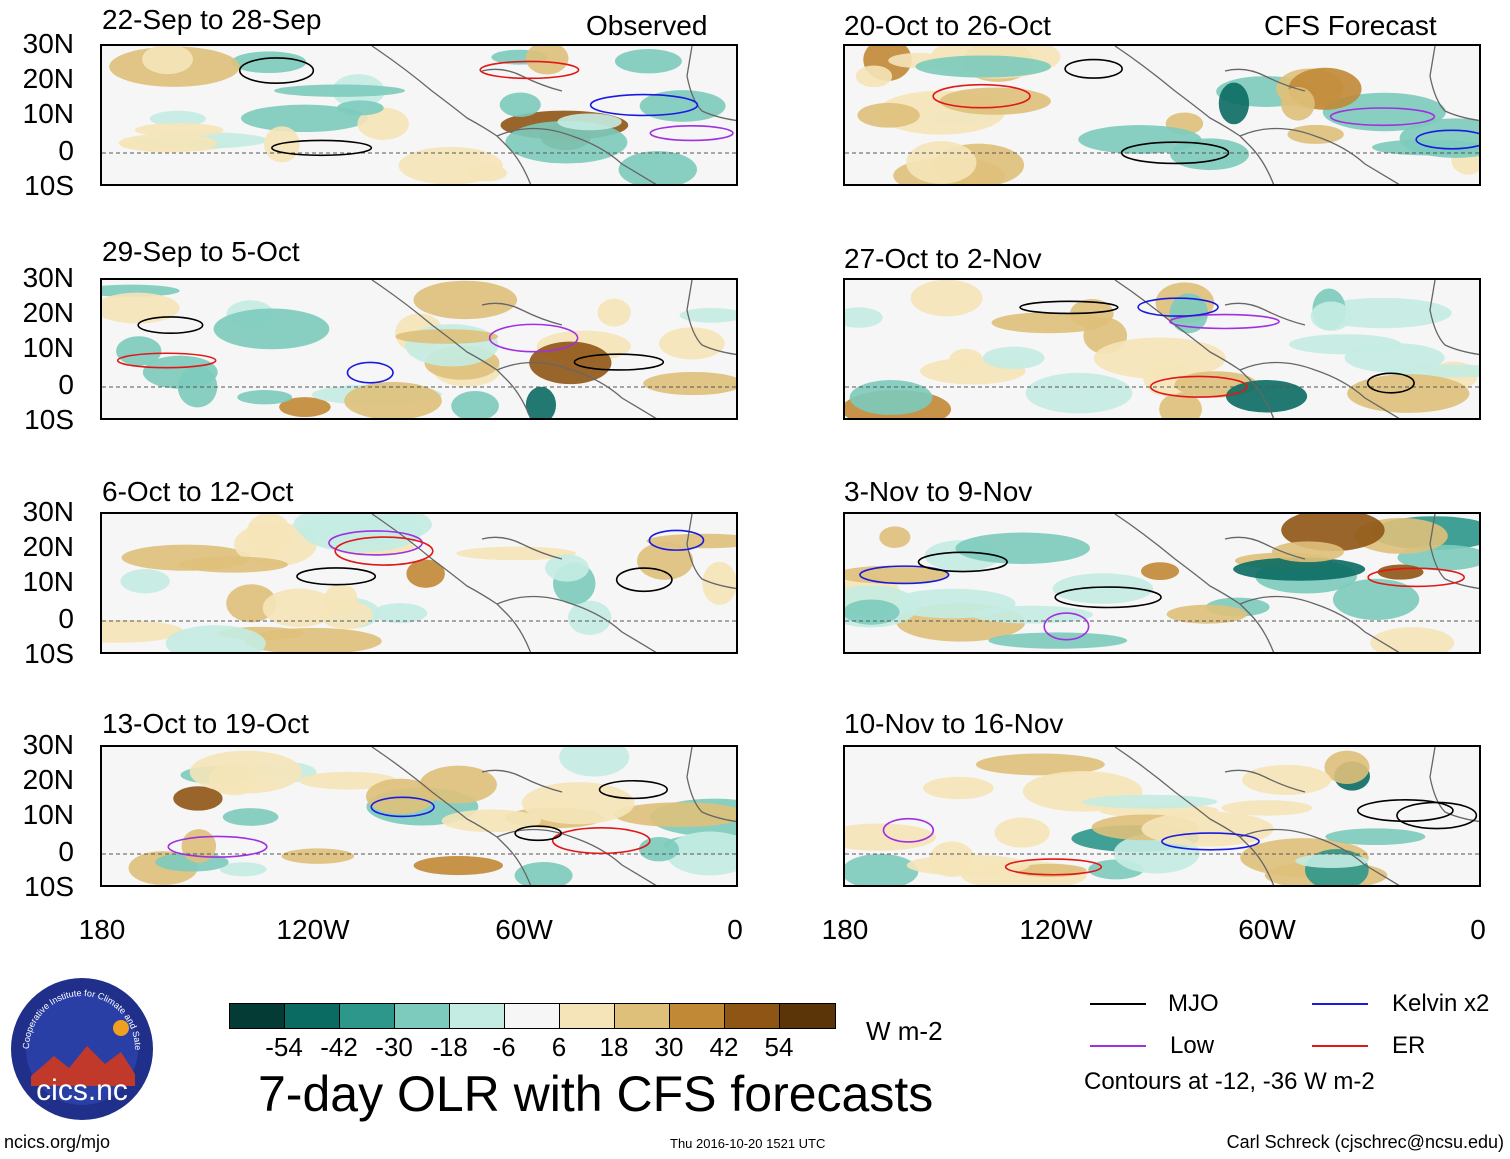 The width and height of the screenshot is (1510, 1159). I want to click on footer-link: ncics.org/mjo, so click(57, 1142).